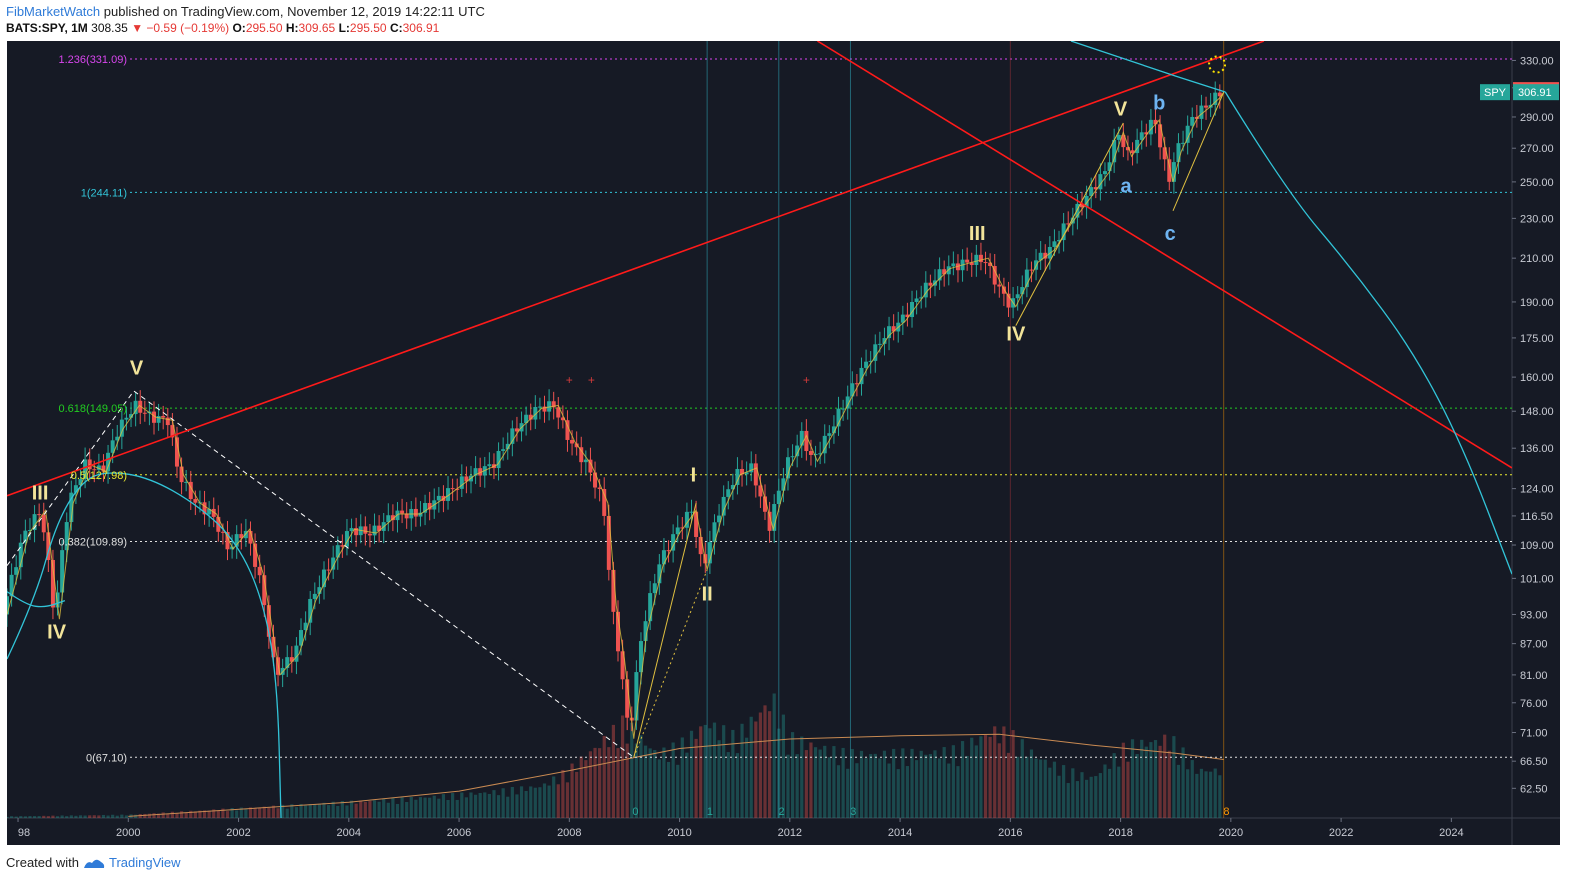 The width and height of the screenshot is (1588, 892). I want to click on wave-connector-line, so click(665, 630).